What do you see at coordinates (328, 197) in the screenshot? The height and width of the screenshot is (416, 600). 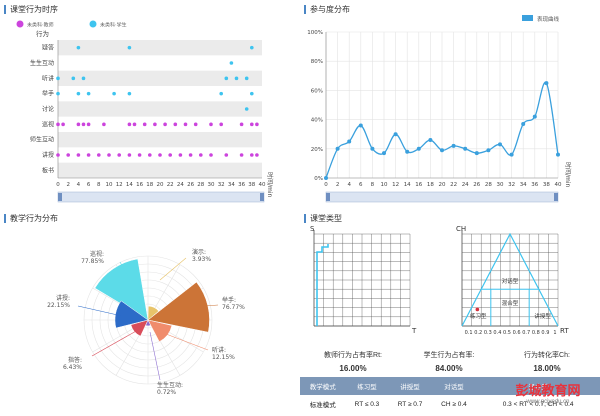 I see `scroll-handle-left` at bounding box center [328, 197].